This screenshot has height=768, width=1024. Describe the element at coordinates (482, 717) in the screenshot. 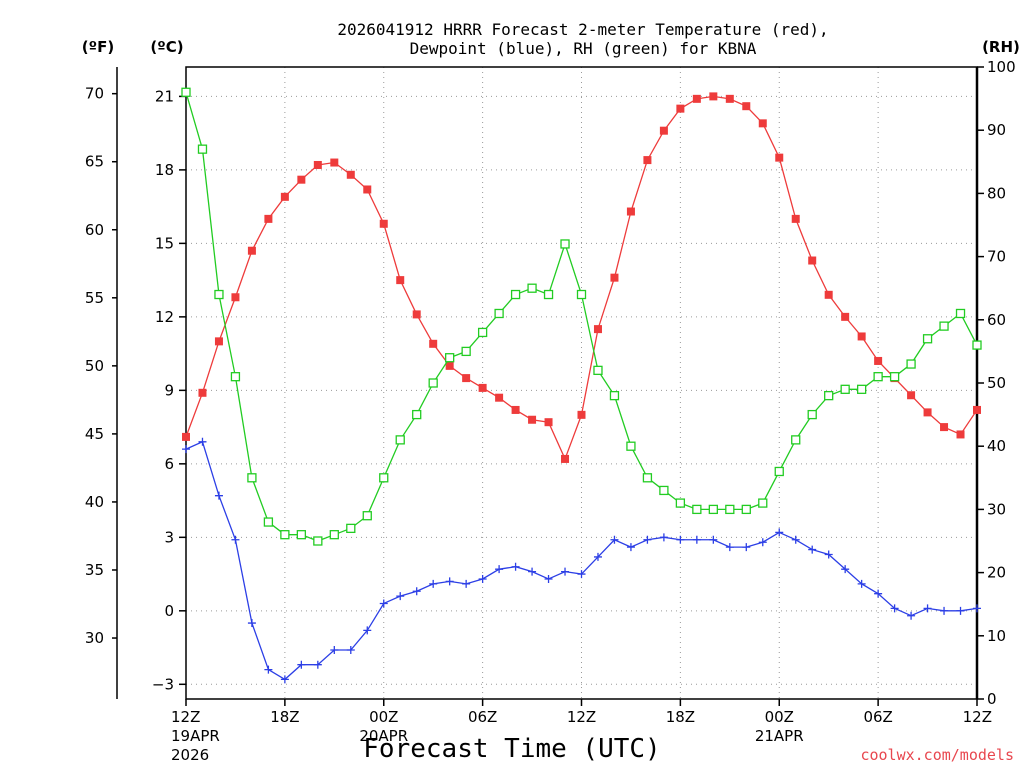

I see `x-tick-label: 06Z` at that location.